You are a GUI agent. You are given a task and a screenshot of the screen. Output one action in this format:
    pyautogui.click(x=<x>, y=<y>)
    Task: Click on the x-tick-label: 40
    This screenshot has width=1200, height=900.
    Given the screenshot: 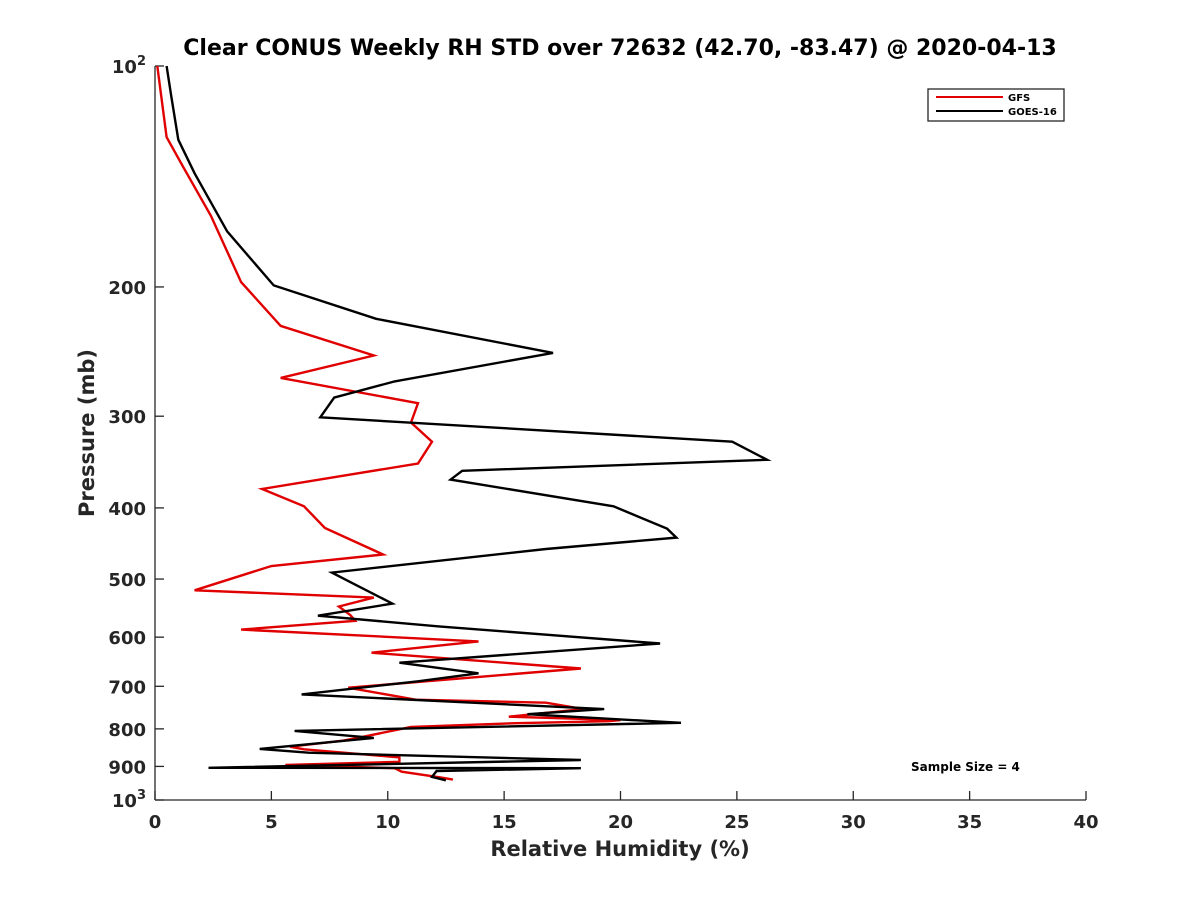 What is the action you would take?
    pyautogui.click(x=1085, y=822)
    